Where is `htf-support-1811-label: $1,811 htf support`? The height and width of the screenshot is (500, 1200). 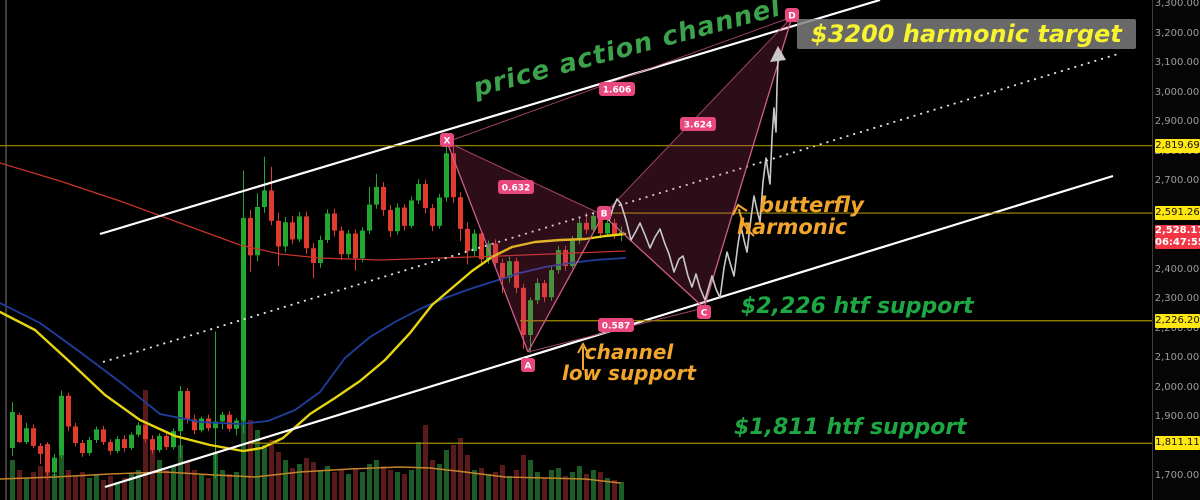
htf-support-1811-label: $1,811 htf support is located at coordinates (850, 427).